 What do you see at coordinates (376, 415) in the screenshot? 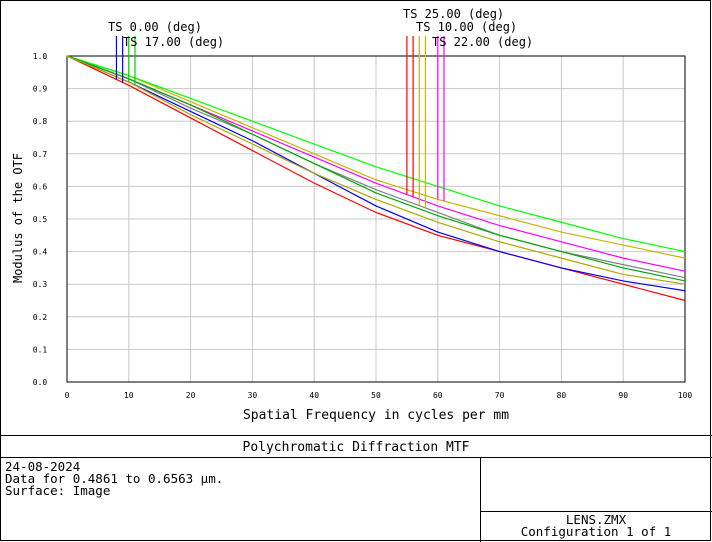
I see `x-axis-label: Spatial Frequency in cycles per mm` at bounding box center [376, 415].